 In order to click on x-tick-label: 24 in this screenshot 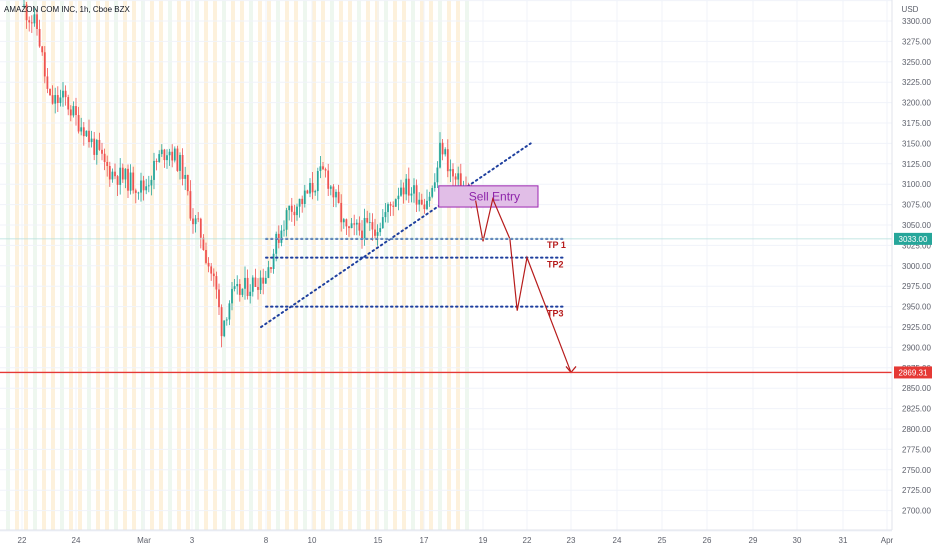, I will do `click(76, 540)`.